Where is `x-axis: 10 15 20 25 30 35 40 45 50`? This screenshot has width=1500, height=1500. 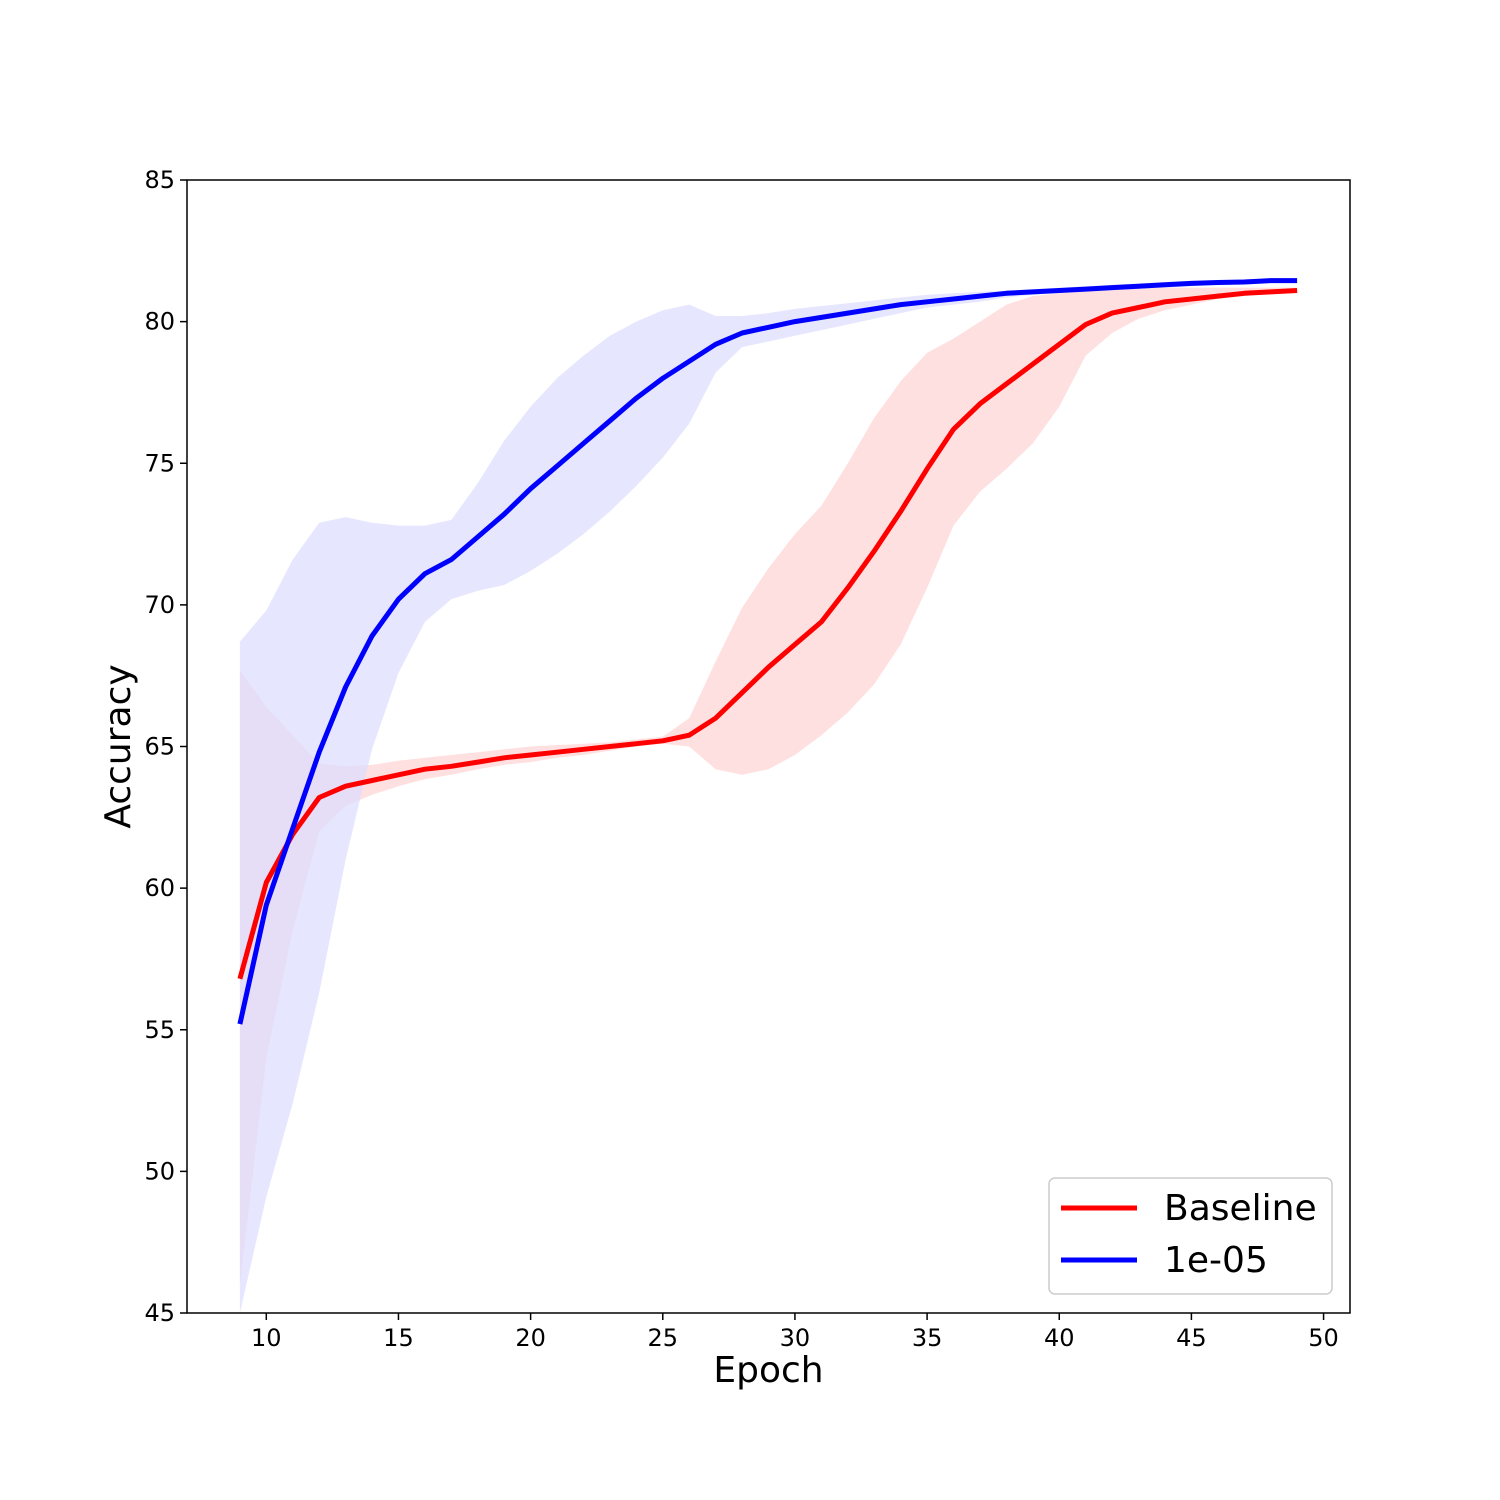 x-axis: 10 15 20 25 30 35 40 45 50 is located at coordinates (795, 1332).